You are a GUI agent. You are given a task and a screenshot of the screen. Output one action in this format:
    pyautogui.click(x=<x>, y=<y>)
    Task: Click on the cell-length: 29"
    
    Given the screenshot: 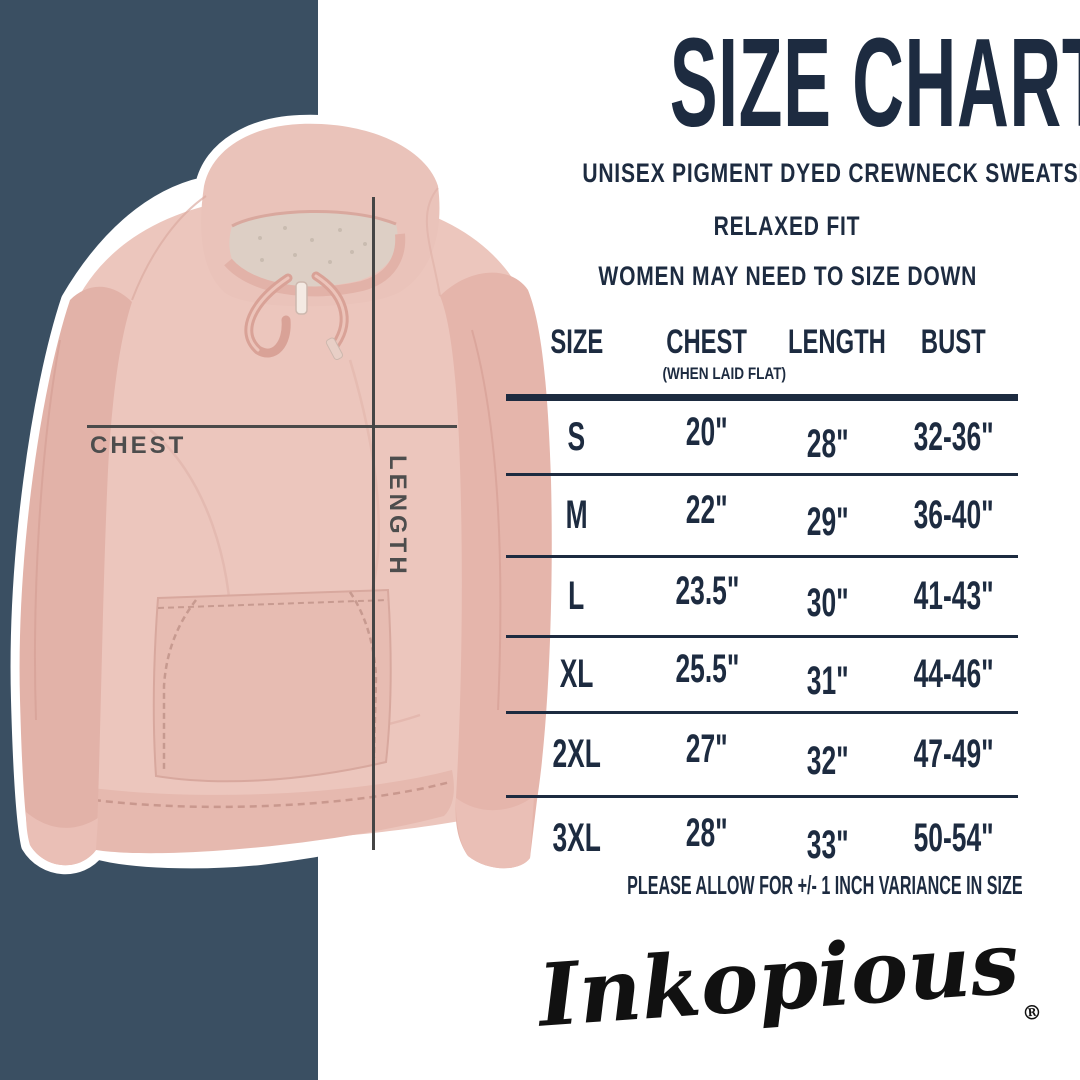 What is the action you would take?
    pyautogui.click(x=828, y=522)
    